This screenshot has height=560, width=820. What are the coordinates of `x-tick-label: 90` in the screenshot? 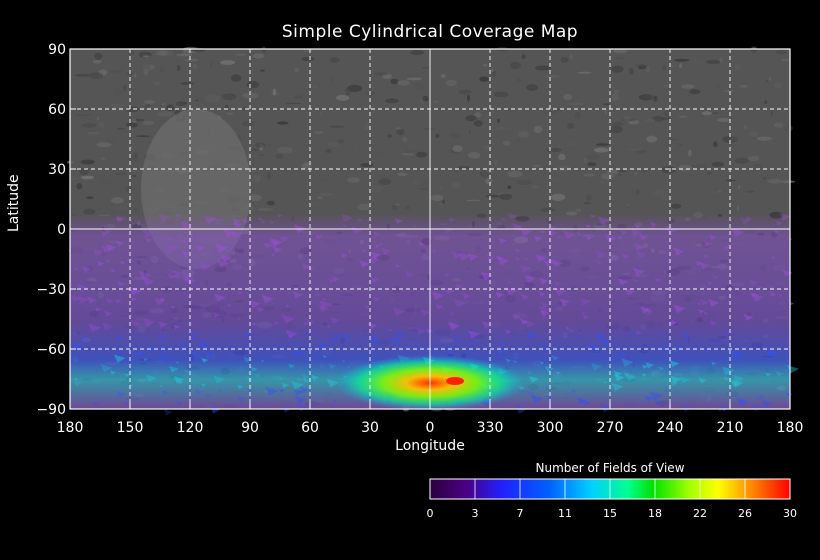 It's located at (250, 428).